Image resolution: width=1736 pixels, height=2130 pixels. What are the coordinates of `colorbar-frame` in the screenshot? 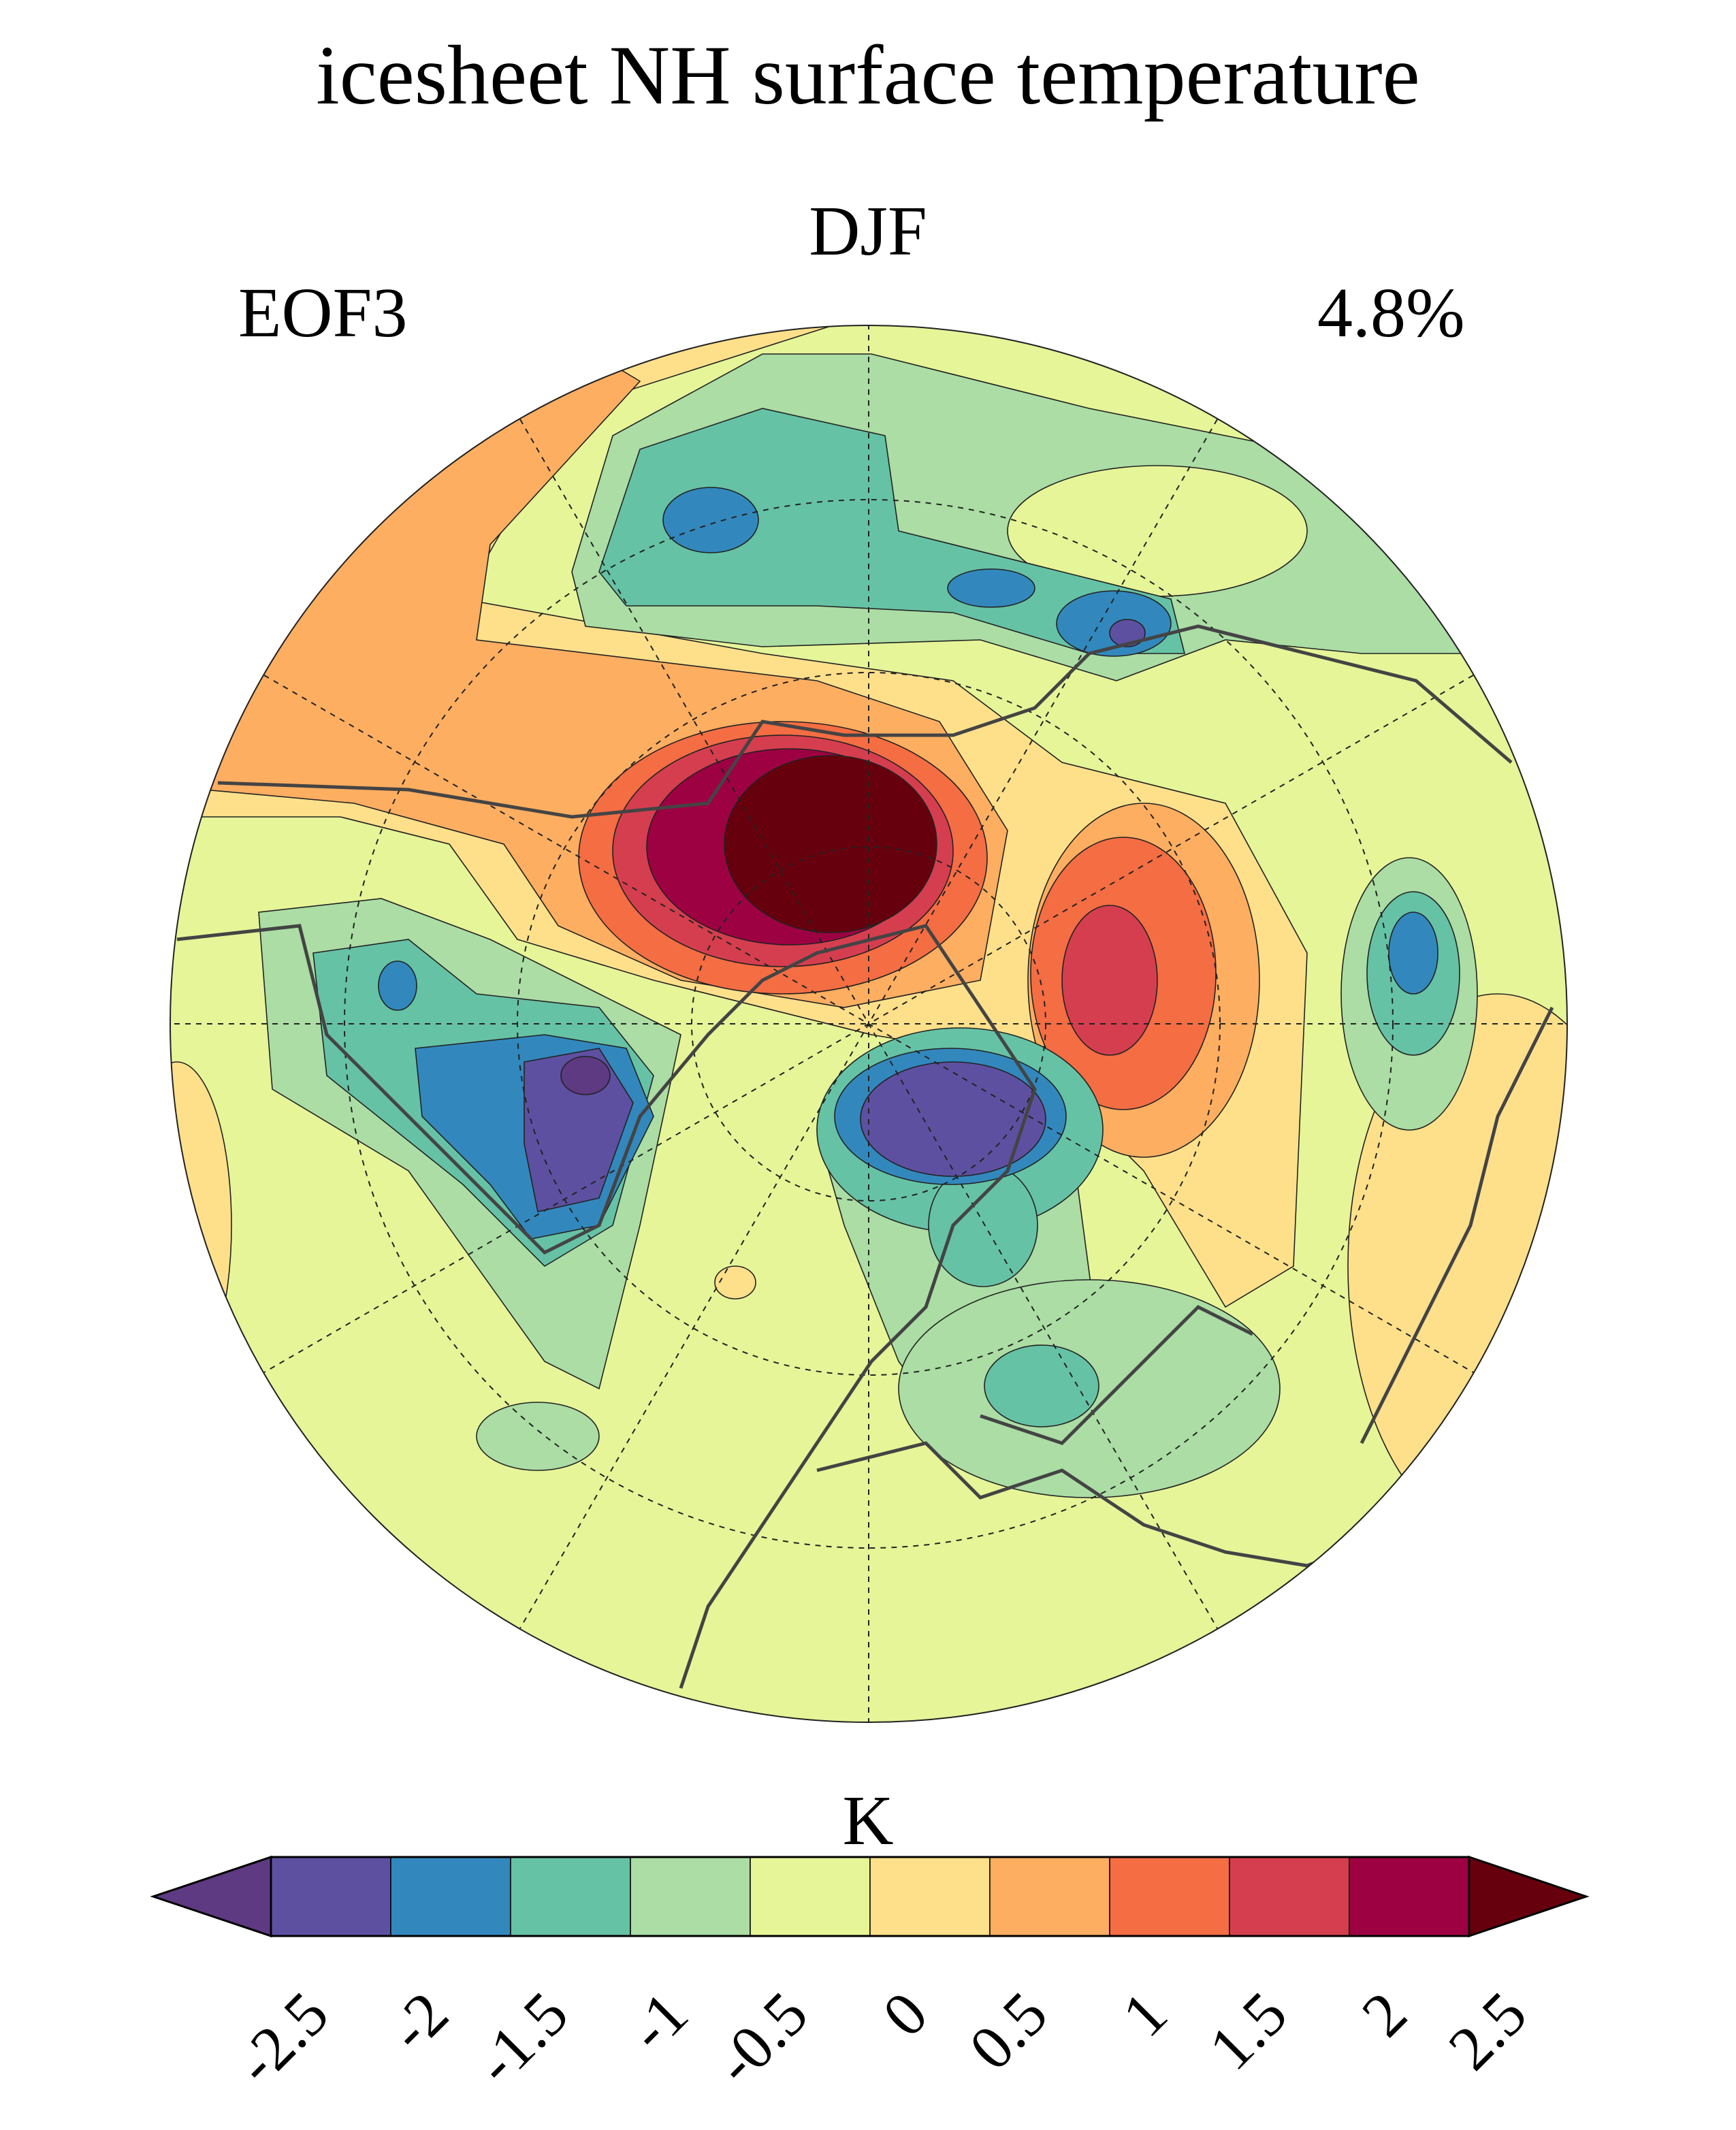 It's located at (870, 1896).